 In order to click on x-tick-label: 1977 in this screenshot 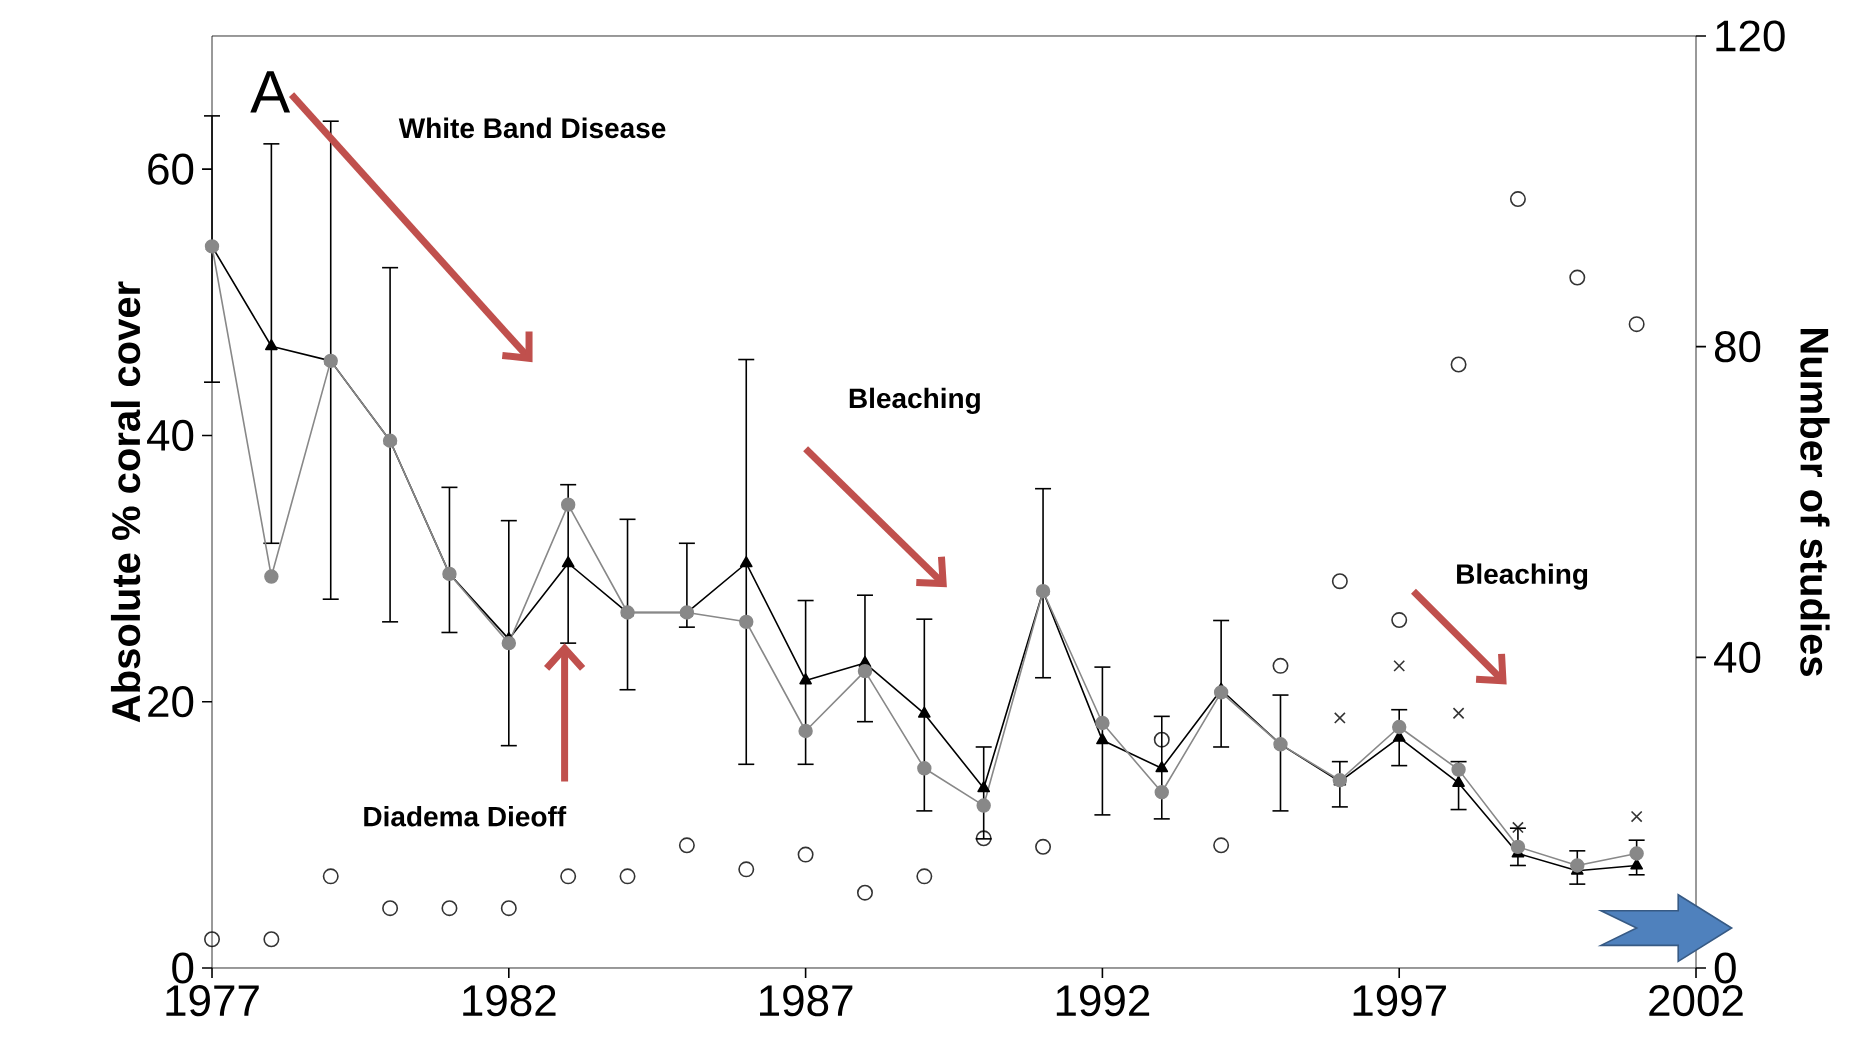, I will do `click(212, 1001)`.